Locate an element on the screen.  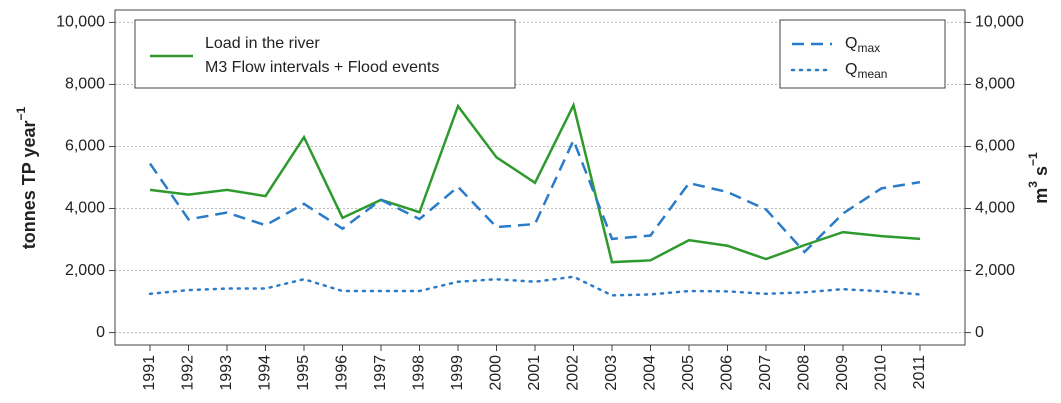
legend-subscript: mean is located at coordinates (872, 74).